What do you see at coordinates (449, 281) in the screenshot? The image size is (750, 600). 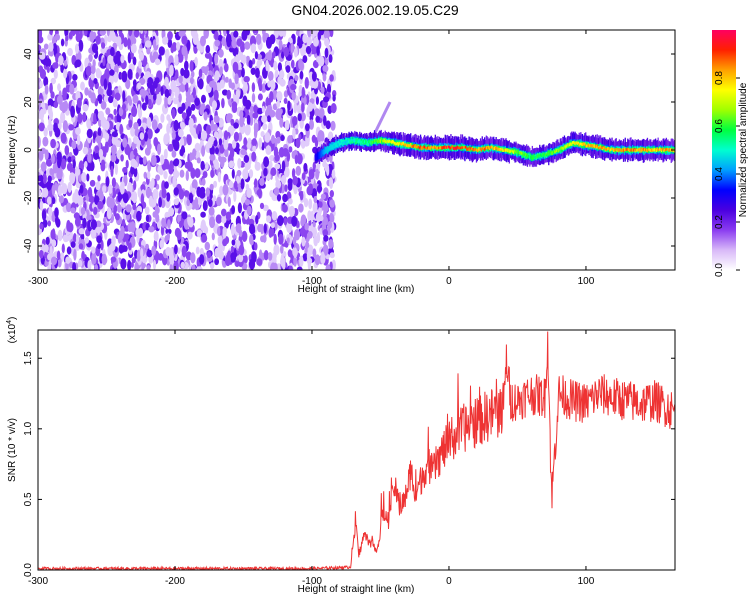 I see `x-tick-label: 0` at bounding box center [449, 281].